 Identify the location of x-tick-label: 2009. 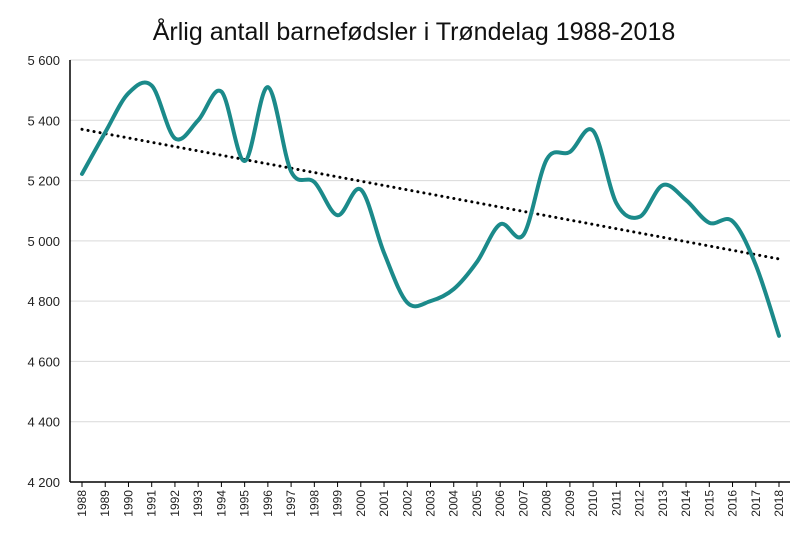
(570, 503).